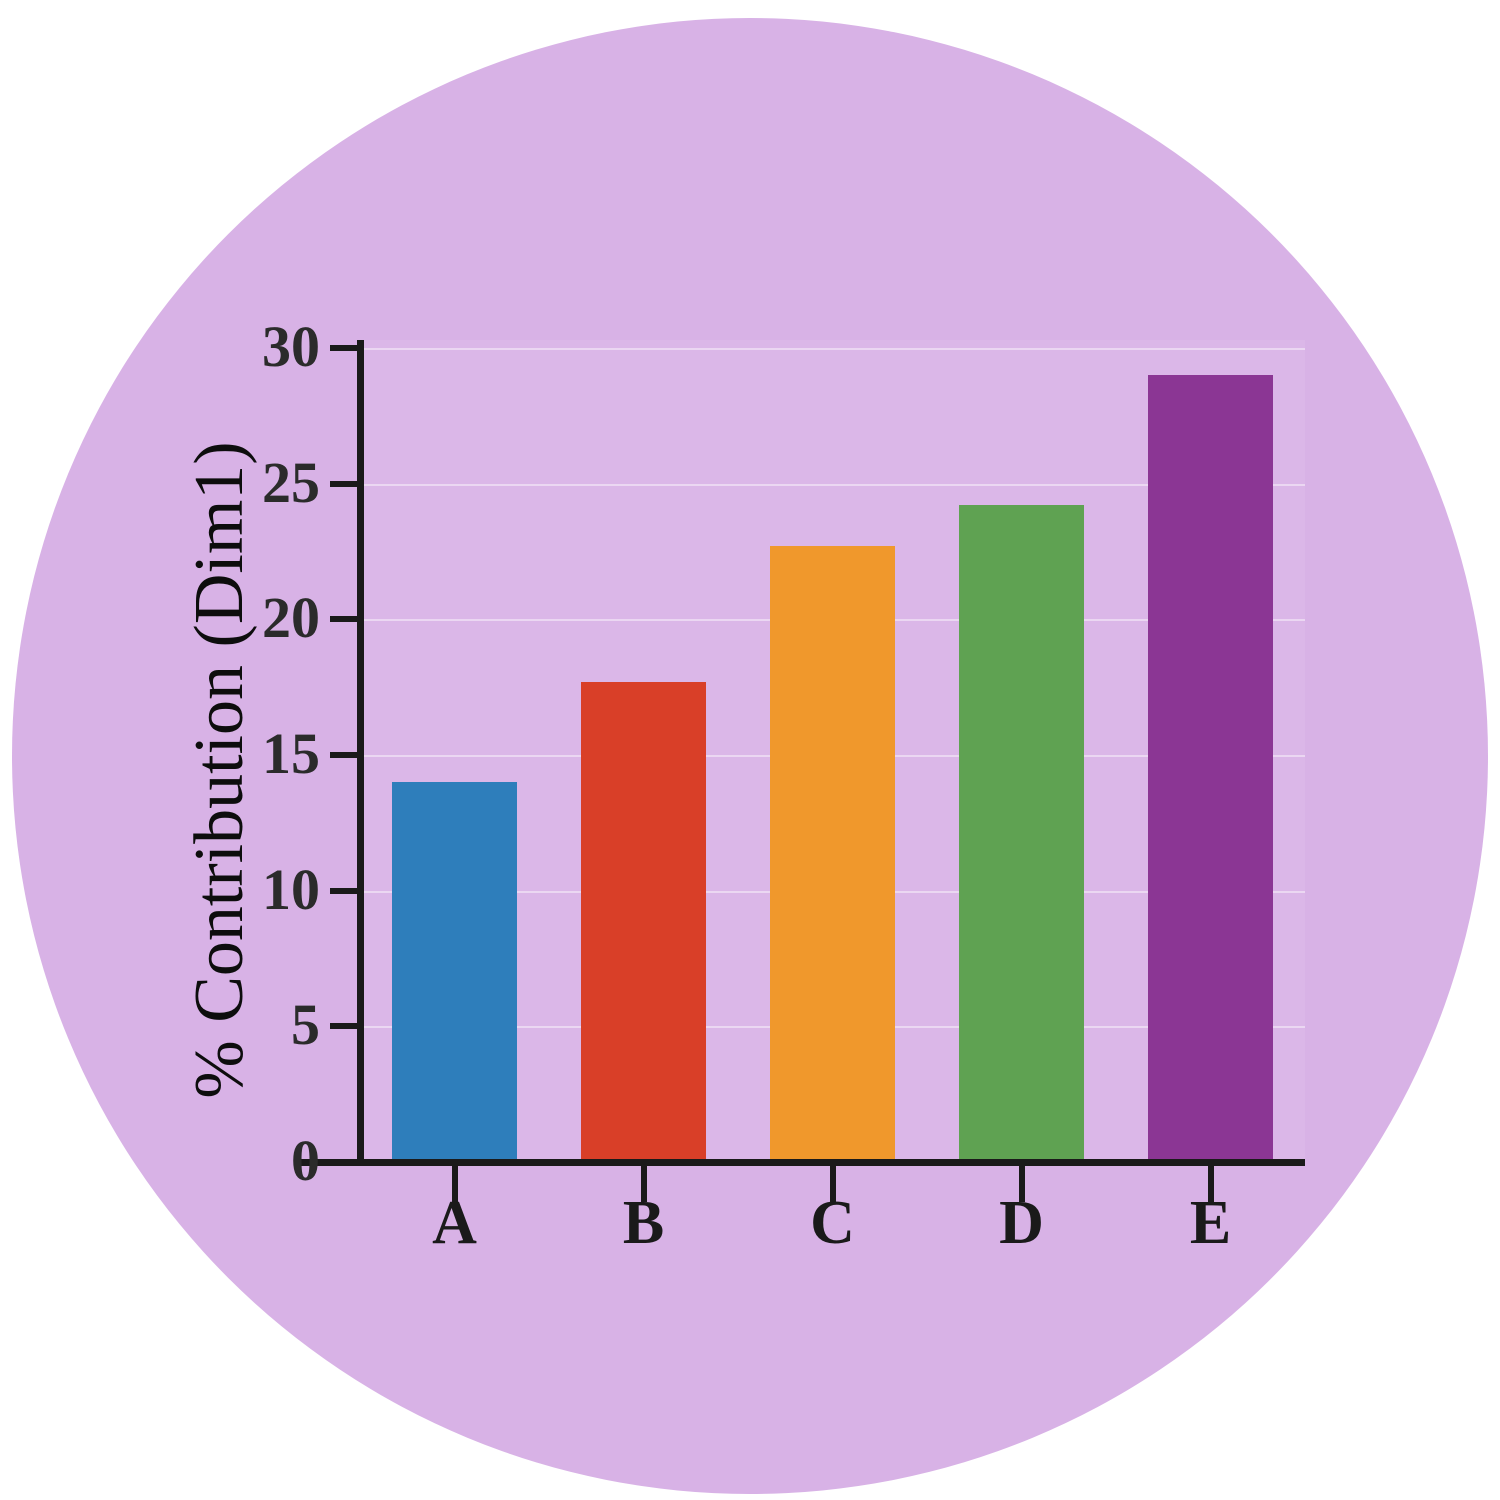 This screenshot has width=1500, height=1500. I want to click on bar-C, so click(832, 854).